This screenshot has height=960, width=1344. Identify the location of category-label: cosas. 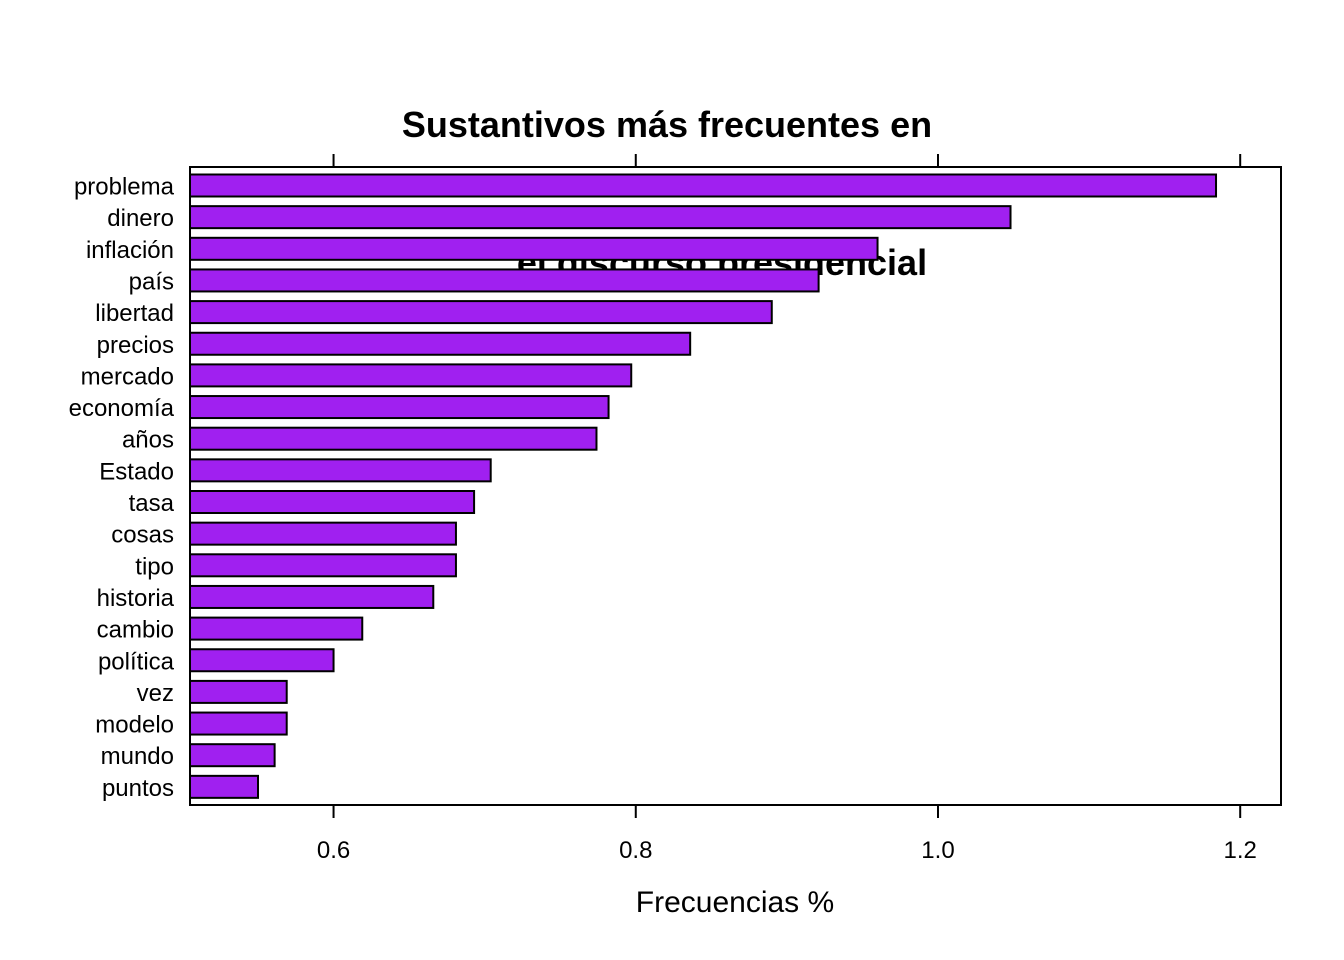
(142, 535).